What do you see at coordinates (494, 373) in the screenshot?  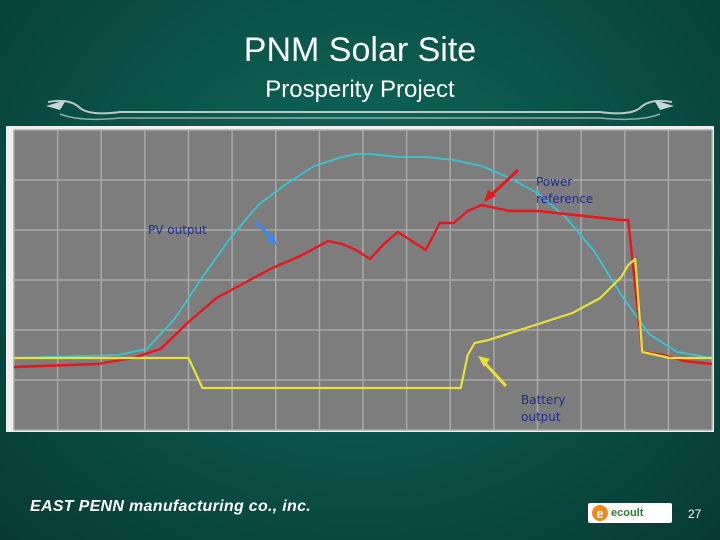 I see `battery-arrow` at bounding box center [494, 373].